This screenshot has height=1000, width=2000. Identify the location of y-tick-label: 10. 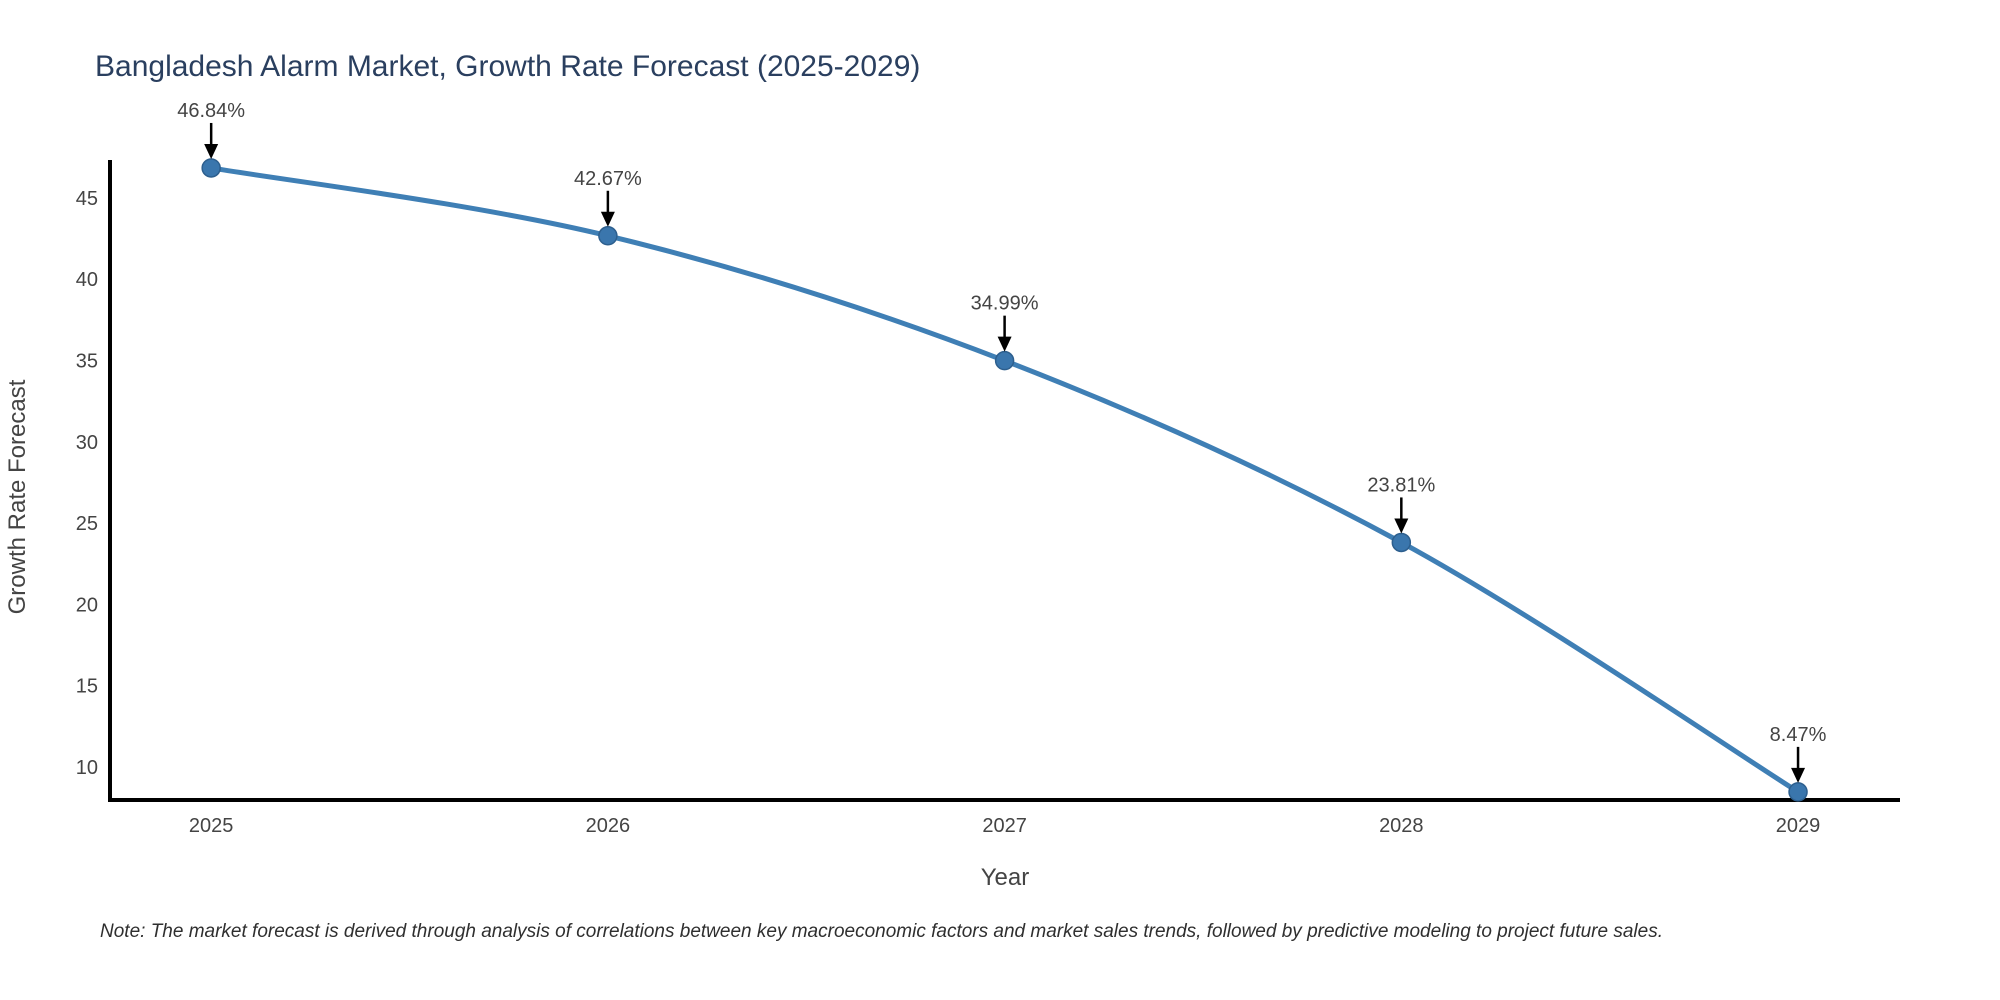
(87, 768).